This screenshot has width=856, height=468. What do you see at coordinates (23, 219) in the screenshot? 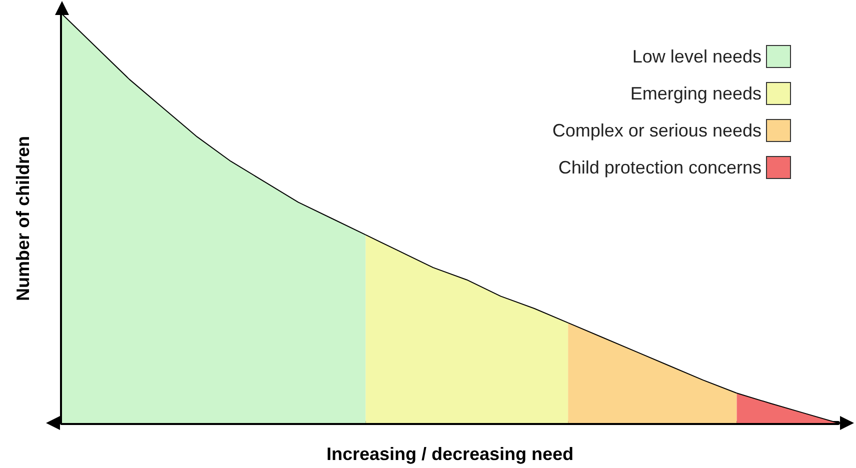
I see `y-axis-title: Number of children` at bounding box center [23, 219].